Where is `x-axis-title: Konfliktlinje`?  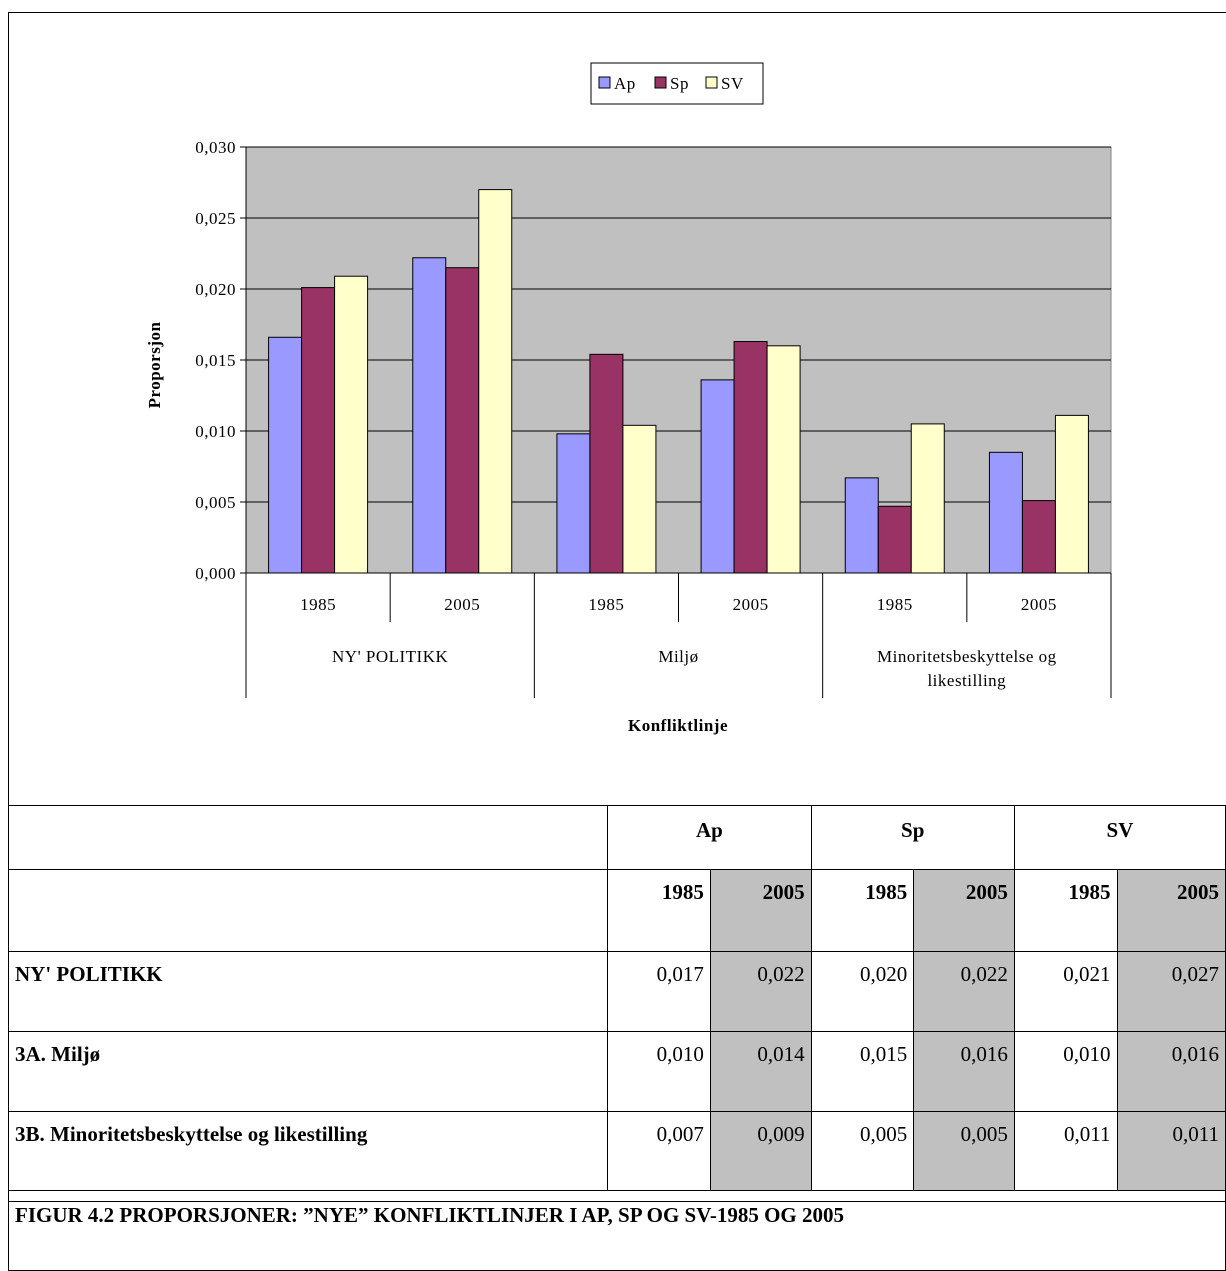 x-axis-title: Konfliktlinje is located at coordinates (678, 725).